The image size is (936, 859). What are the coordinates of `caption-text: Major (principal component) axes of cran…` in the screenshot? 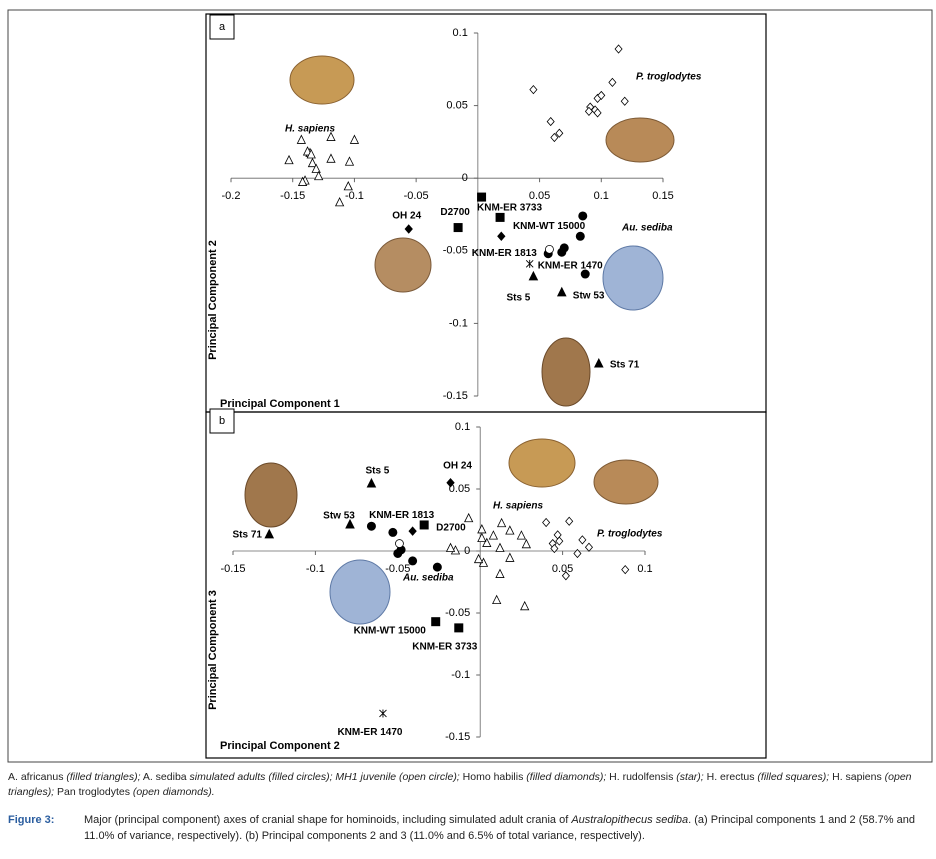 It's located at (507, 828).